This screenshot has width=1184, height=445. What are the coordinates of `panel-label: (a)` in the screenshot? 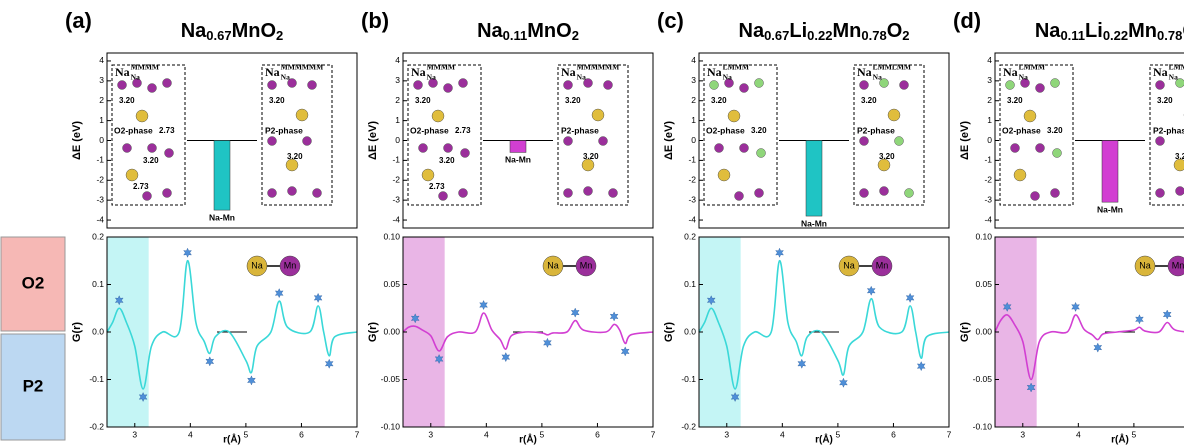 It's located at (78, 20).